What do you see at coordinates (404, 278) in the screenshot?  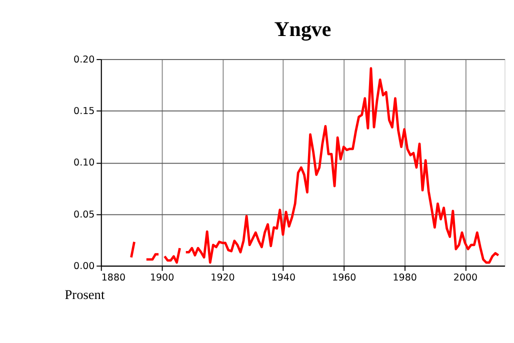 I see `x-tick-label: 1980` at bounding box center [404, 278].